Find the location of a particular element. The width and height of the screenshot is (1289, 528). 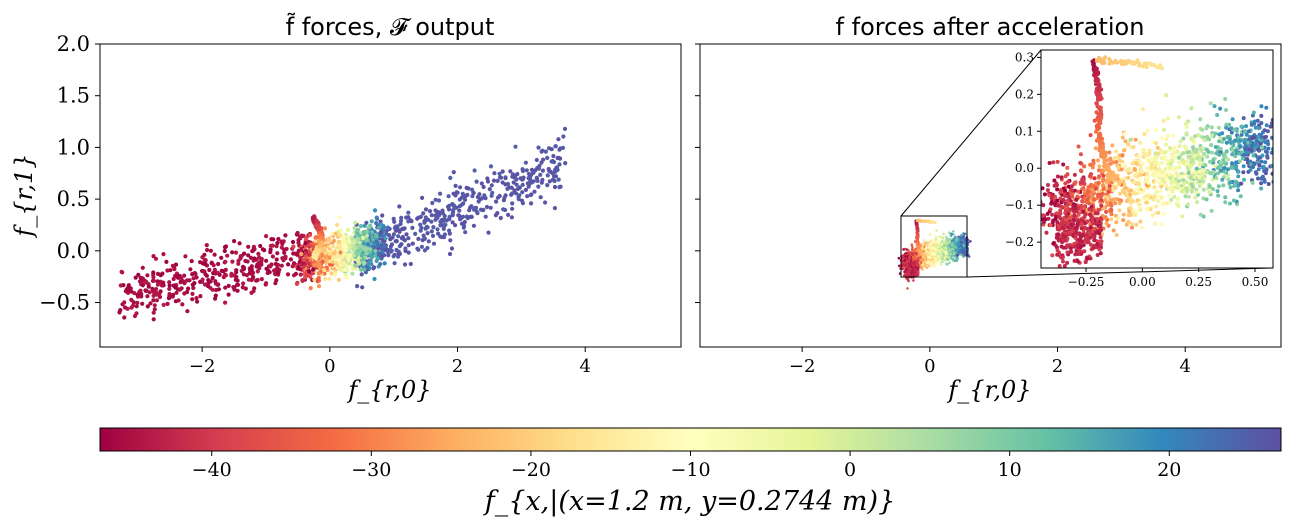

left-ytick-label: 1.0 is located at coordinates (73, 147).